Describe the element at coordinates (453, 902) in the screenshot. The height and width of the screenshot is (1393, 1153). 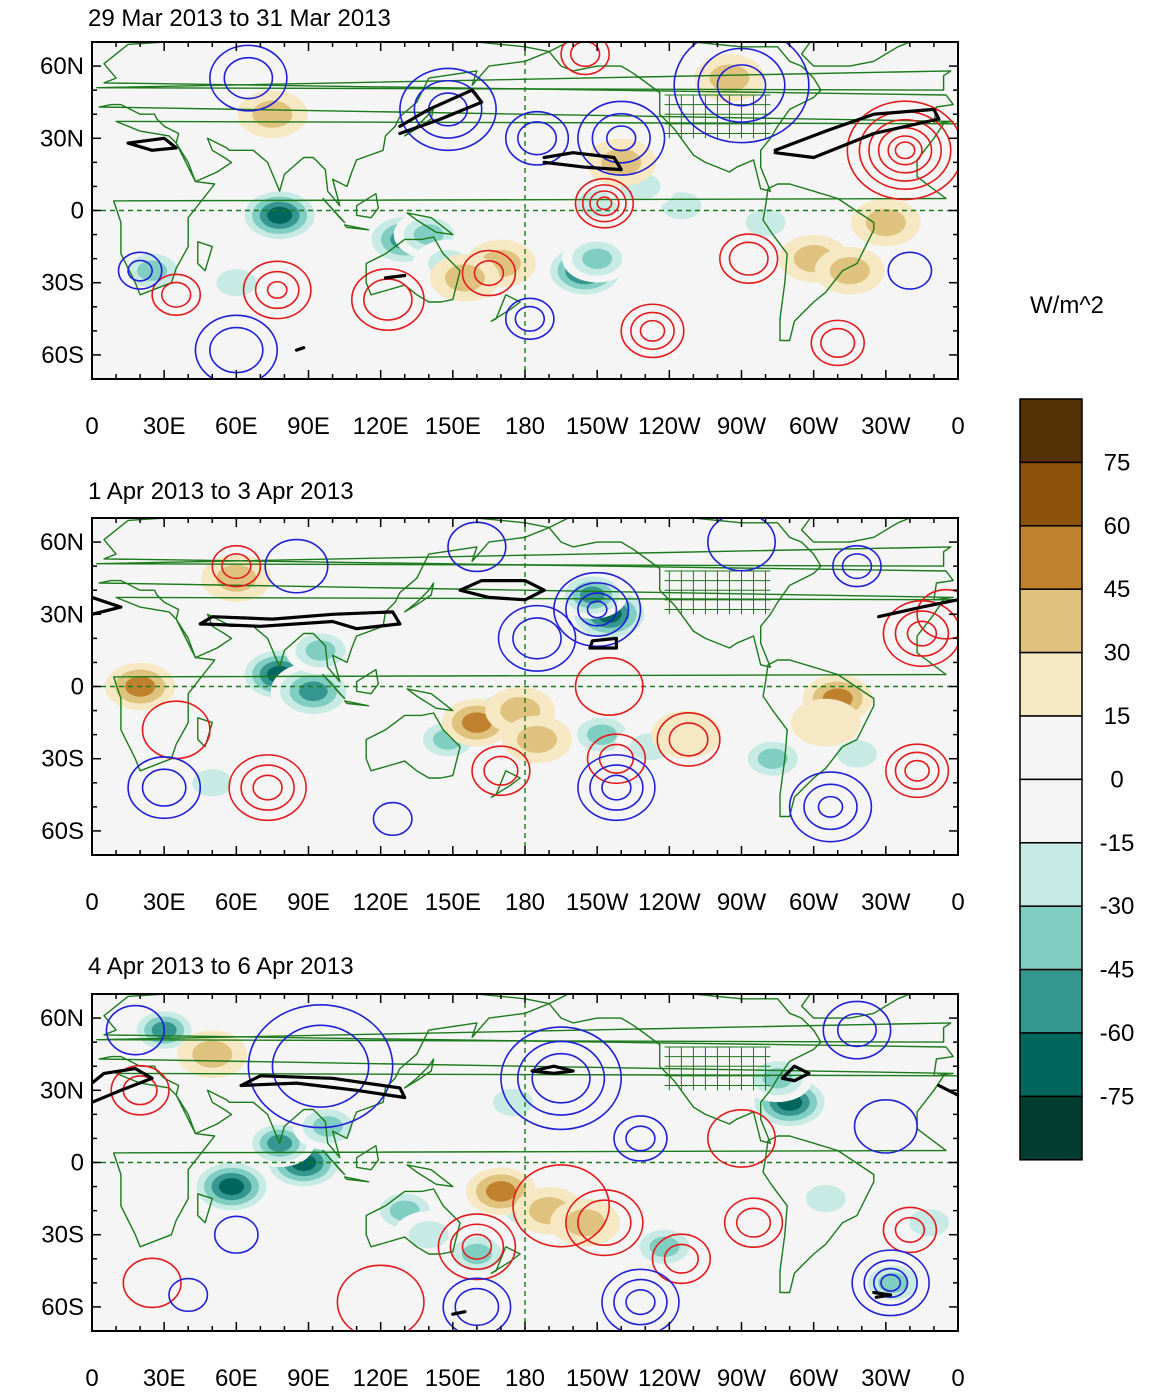
I see `lon-label: 150E` at that location.